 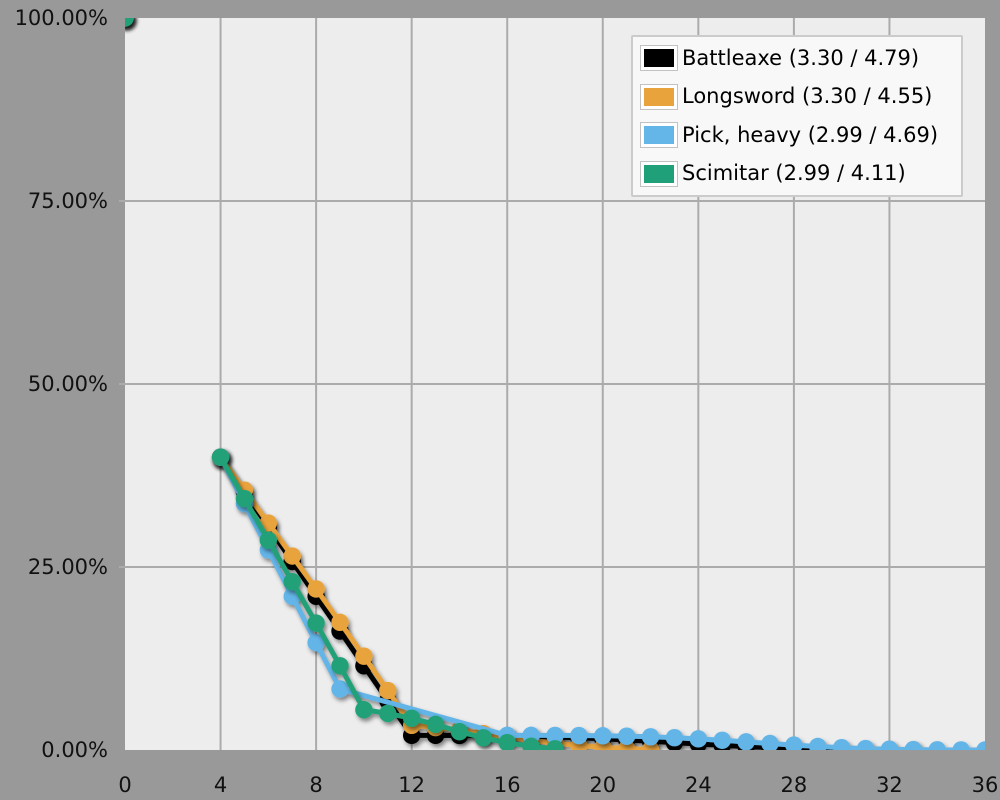 What do you see at coordinates (74, 750) in the screenshot?
I see `y-tick-label: 0.00%` at bounding box center [74, 750].